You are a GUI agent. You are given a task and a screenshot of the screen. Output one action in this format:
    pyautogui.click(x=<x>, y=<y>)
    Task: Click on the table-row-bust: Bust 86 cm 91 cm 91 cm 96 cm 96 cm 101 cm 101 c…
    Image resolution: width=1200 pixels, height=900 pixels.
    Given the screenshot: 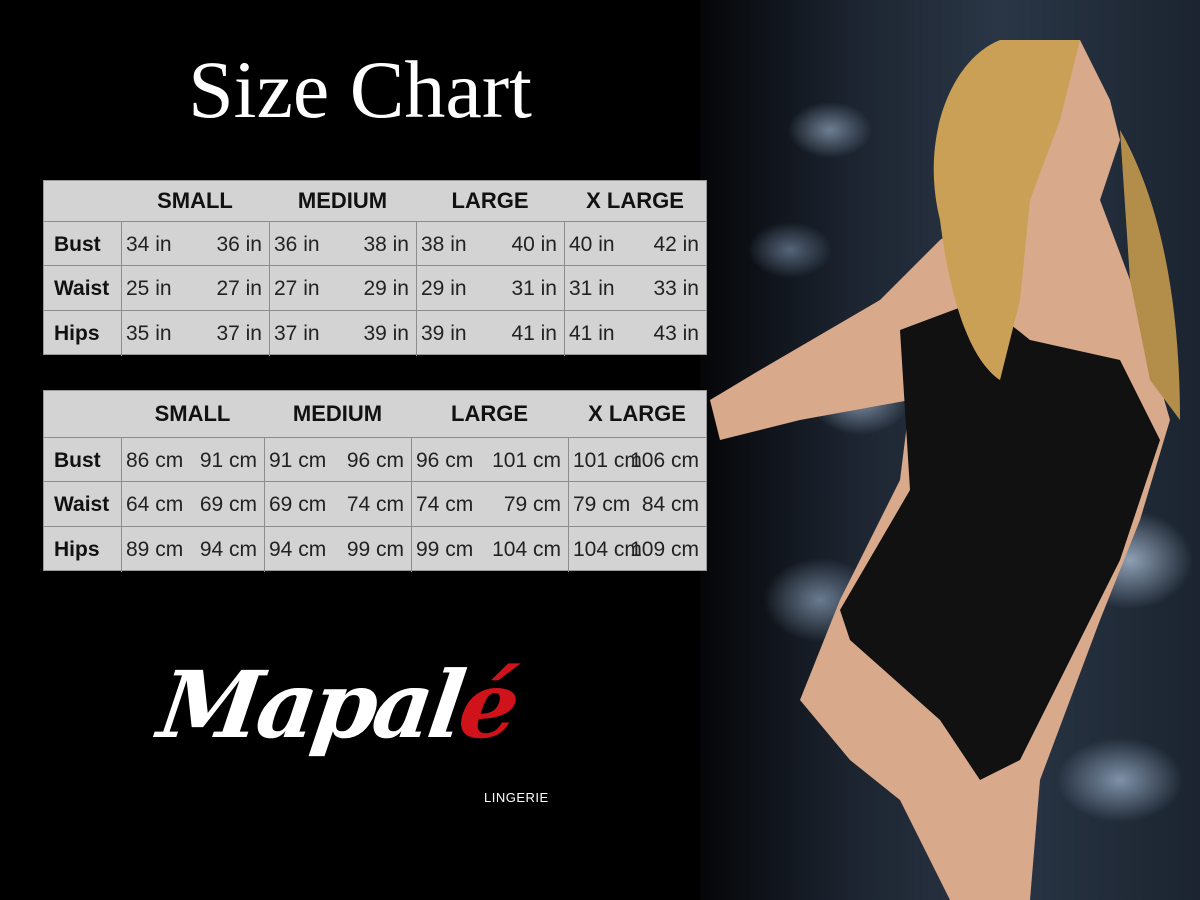 What is the action you would take?
    pyautogui.click(x=375, y=460)
    